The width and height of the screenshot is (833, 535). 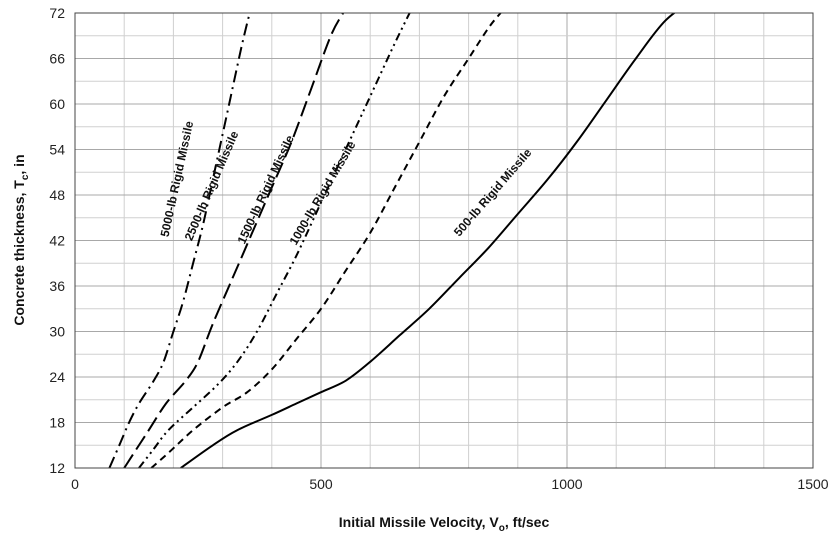 What do you see at coordinates (25, 177) in the screenshot?
I see `y-axis-title-sub: c` at bounding box center [25, 177].